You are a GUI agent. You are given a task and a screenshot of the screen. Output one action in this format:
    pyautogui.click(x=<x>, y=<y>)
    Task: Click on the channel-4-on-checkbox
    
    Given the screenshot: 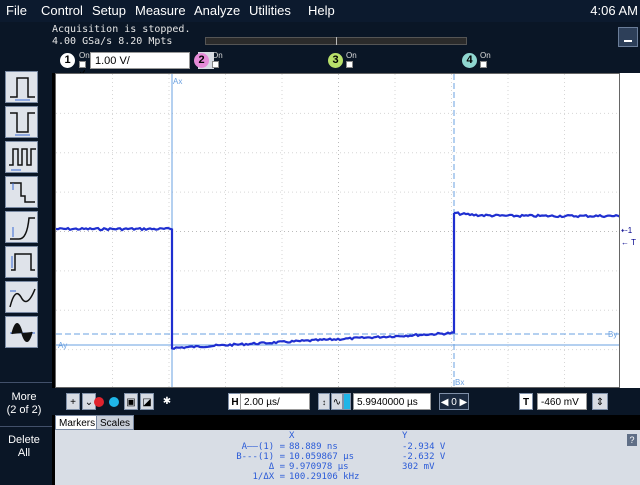 What is the action you would take?
    pyautogui.click(x=483, y=64)
    